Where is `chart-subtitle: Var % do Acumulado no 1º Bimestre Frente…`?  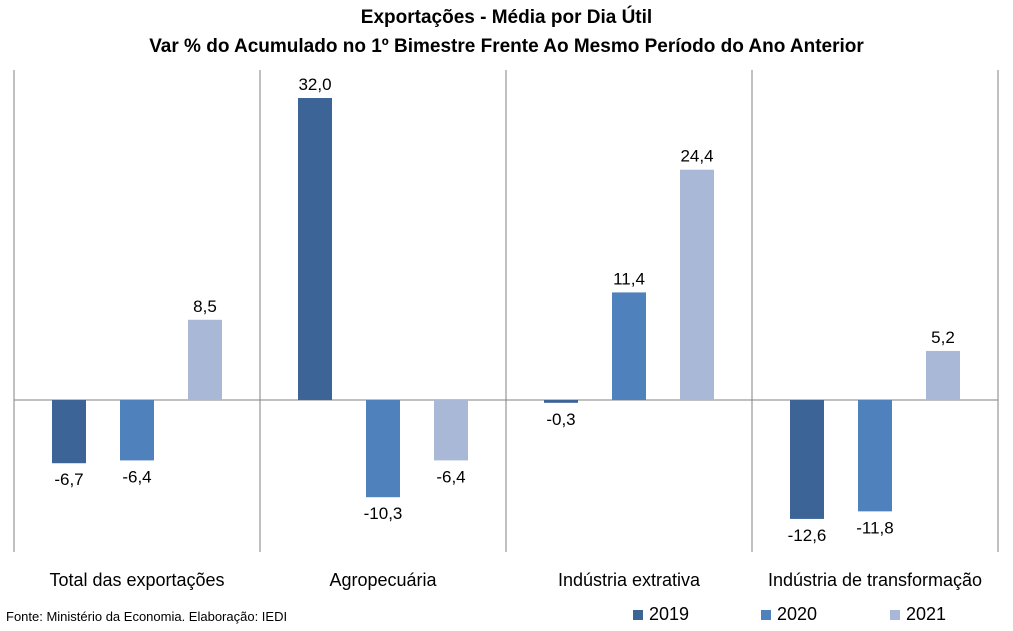
chart-subtitle: Var % do Acumulado no 1º Bimestre Frente… is located at coordinates (506, 46).